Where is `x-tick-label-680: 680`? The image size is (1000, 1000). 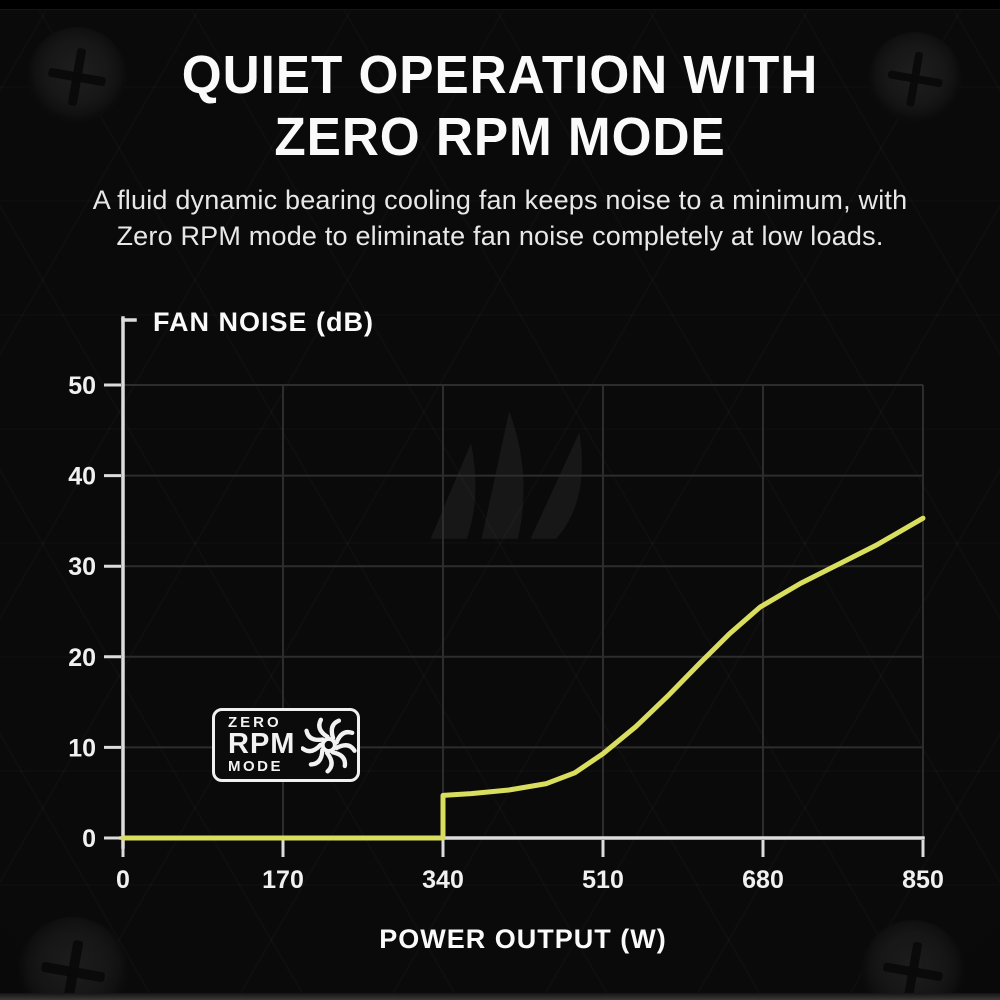
x-tick-label-680: 680 is located at coordinates (763, 880).